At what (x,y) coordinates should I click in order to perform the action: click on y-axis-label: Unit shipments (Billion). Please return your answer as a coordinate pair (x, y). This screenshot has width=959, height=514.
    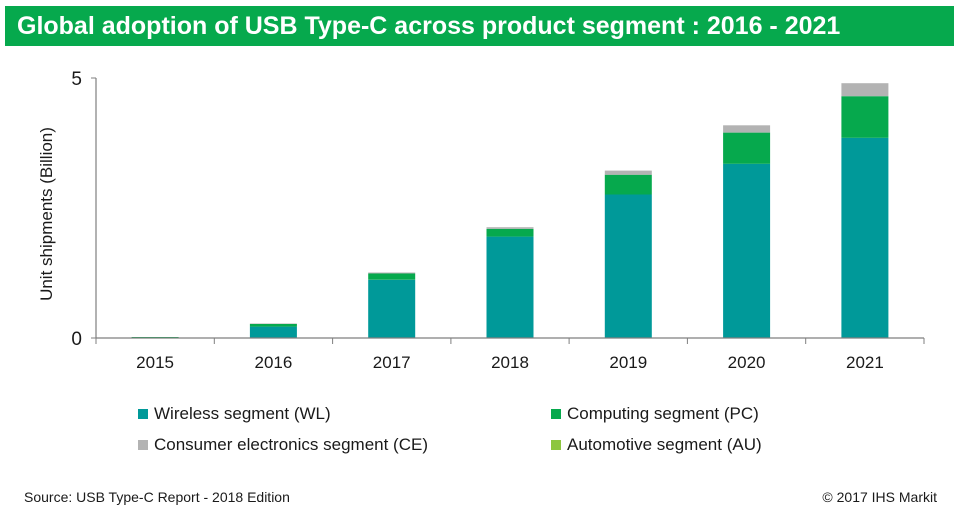
    Looking at the image, I should click on (46, 214).